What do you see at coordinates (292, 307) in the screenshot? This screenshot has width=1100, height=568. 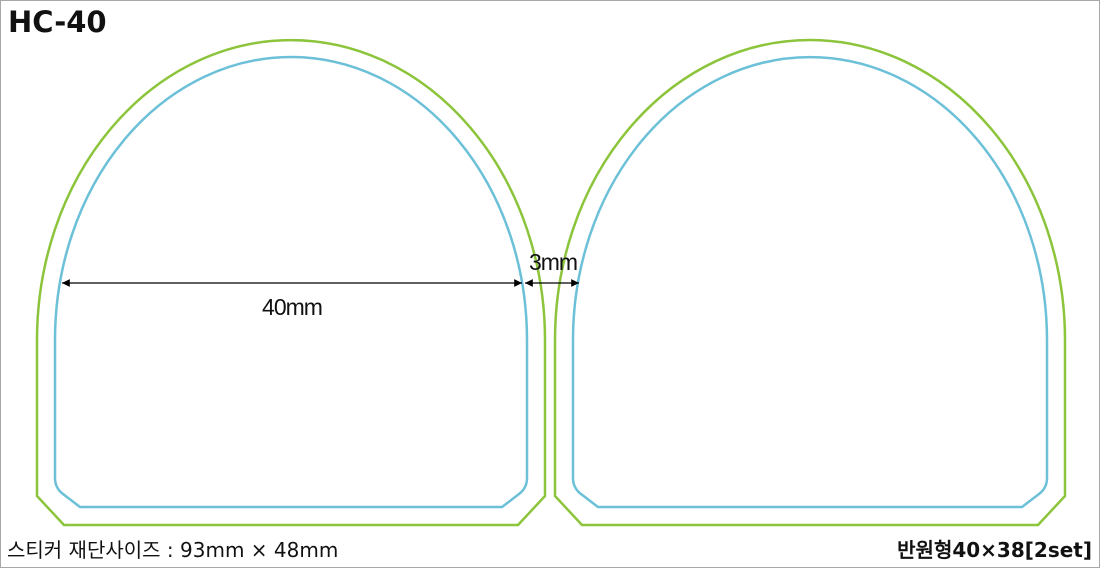 I see `width-dimension-label: 40mm` at bounding box center [292, 307].